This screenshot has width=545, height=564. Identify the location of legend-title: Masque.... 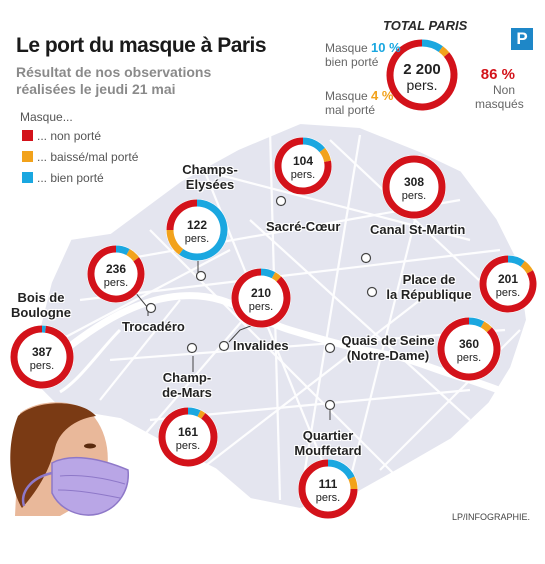
(46, 117).